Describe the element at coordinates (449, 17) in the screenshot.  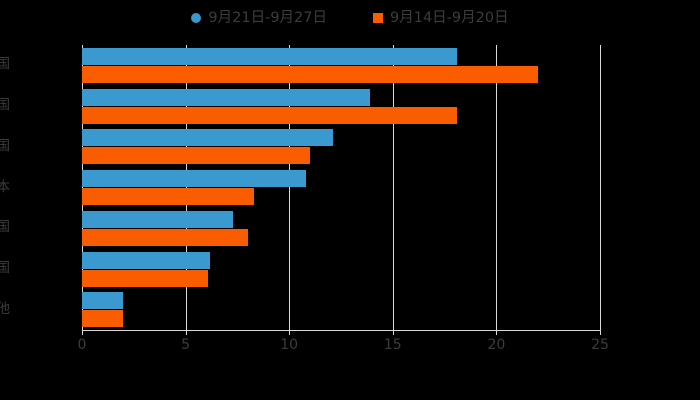
I see `legend-label-series-2: 9月14日-9月20日` at that location.